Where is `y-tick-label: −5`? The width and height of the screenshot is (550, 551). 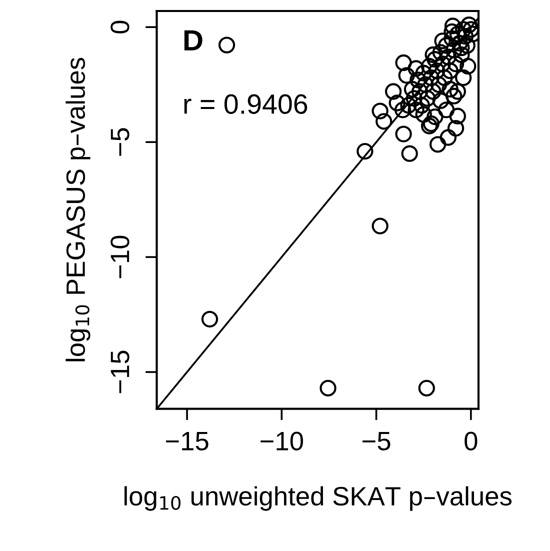
y-tick-label: −5 is located at coordinates (120, 142).